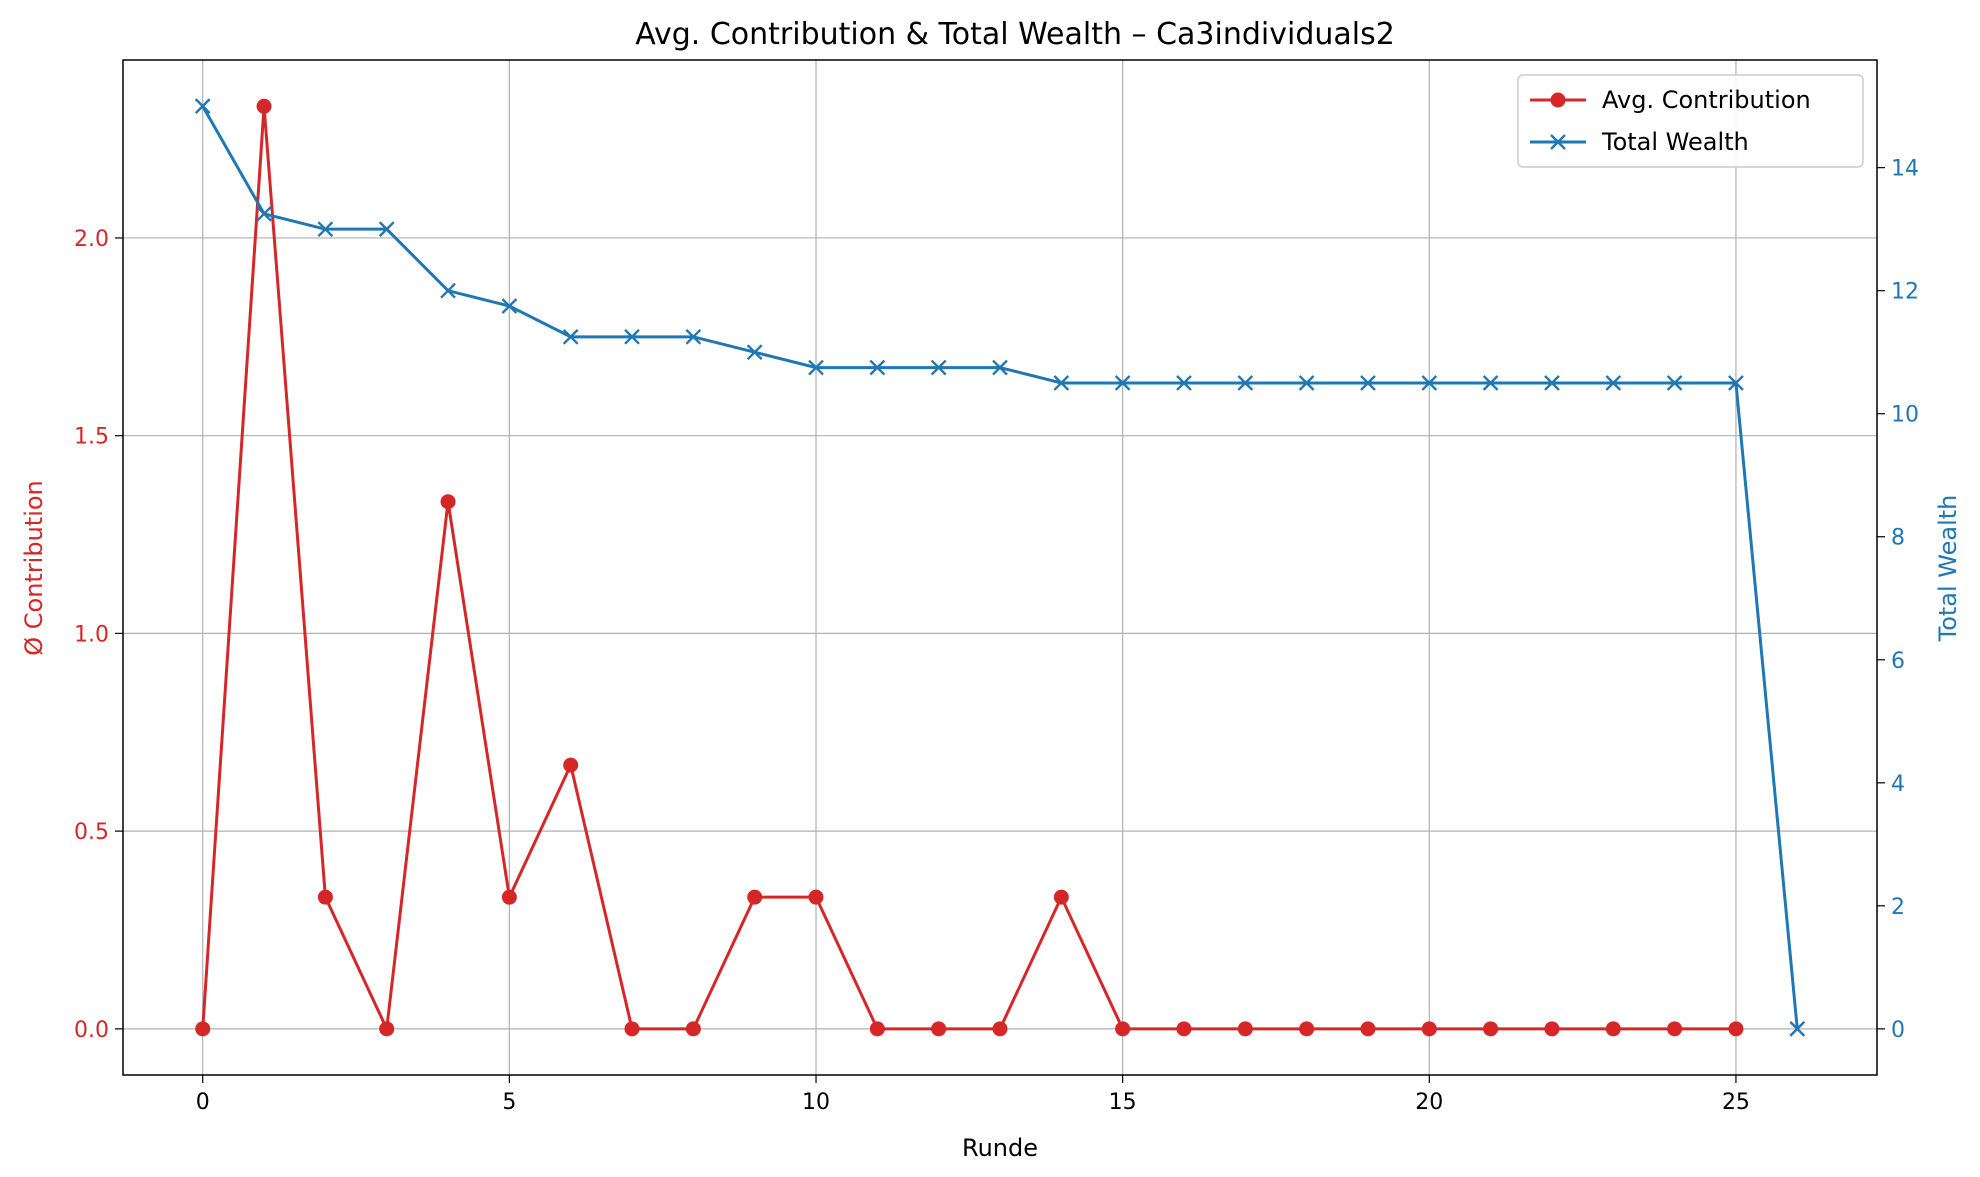 The height and width of the screenshot is (1177, 1980). Describe the element at coordinates (1898, 1030) in the screenshot. I see `y-right-tick-label: 0` at that location.